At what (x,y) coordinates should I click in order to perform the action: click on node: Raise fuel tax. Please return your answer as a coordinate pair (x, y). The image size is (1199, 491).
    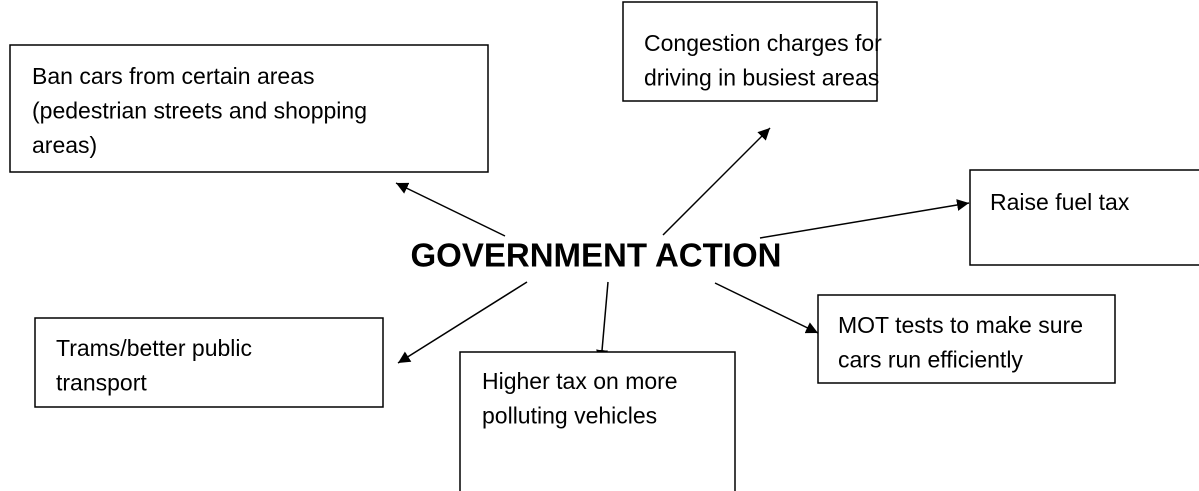
    Looking at the image, I should click on (1084, 217).